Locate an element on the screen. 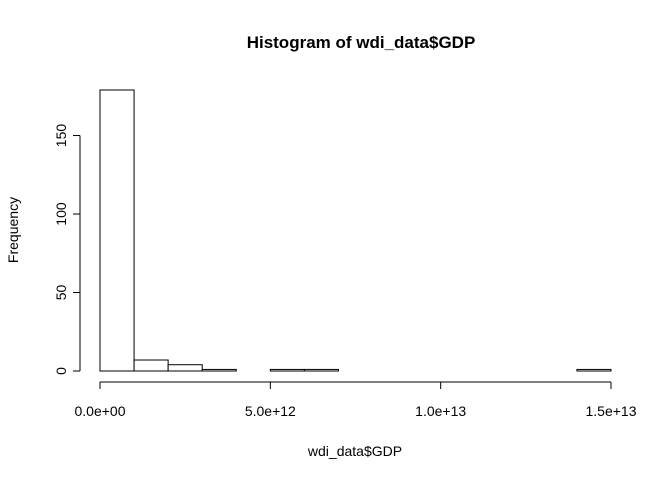 The width and height of the screenshot is (672, 480). x-axis: 0.0e+00 5.0e+12 1.0e+13 1.5e+13 is located at coordinates (356, 400).